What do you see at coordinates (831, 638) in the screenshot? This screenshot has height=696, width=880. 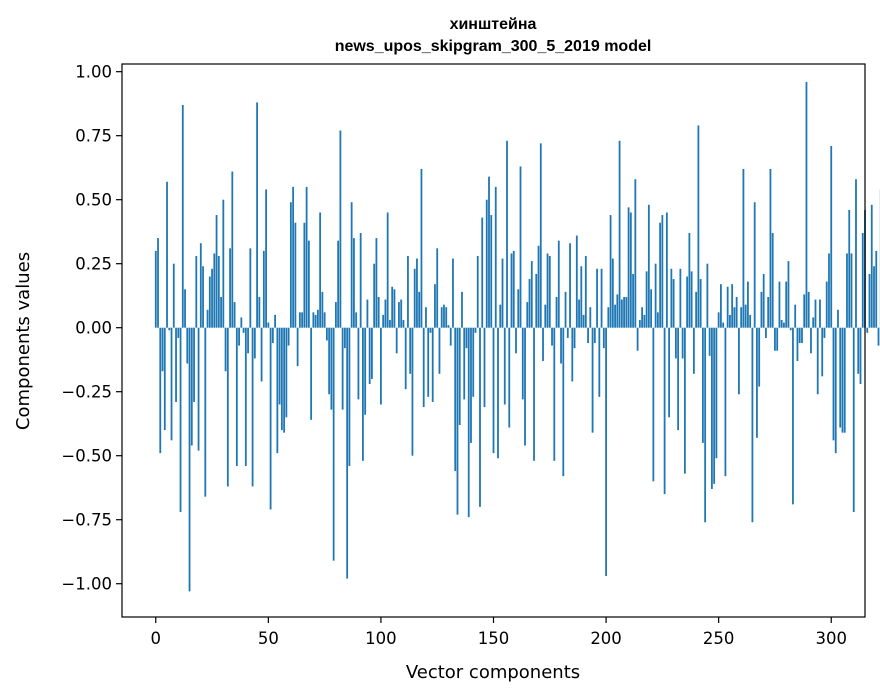 I see `x-tick-label-300: 300` at bounding box center [831, 638].